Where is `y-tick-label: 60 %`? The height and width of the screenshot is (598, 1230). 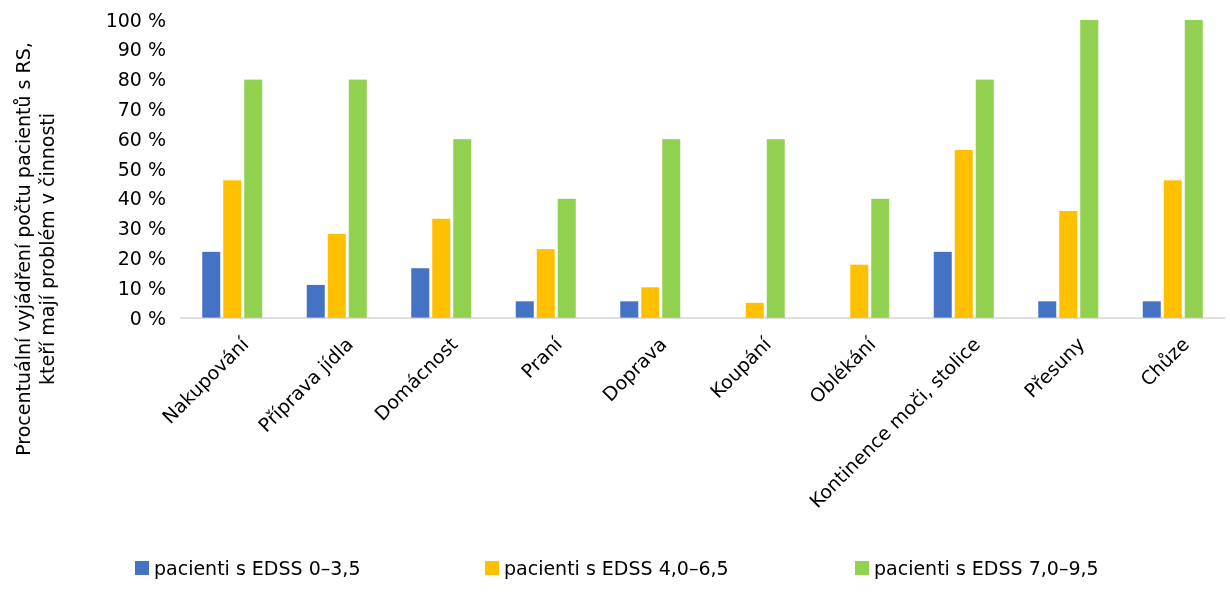 y-tick-label: 60 % is located at coordinates (141, 138).